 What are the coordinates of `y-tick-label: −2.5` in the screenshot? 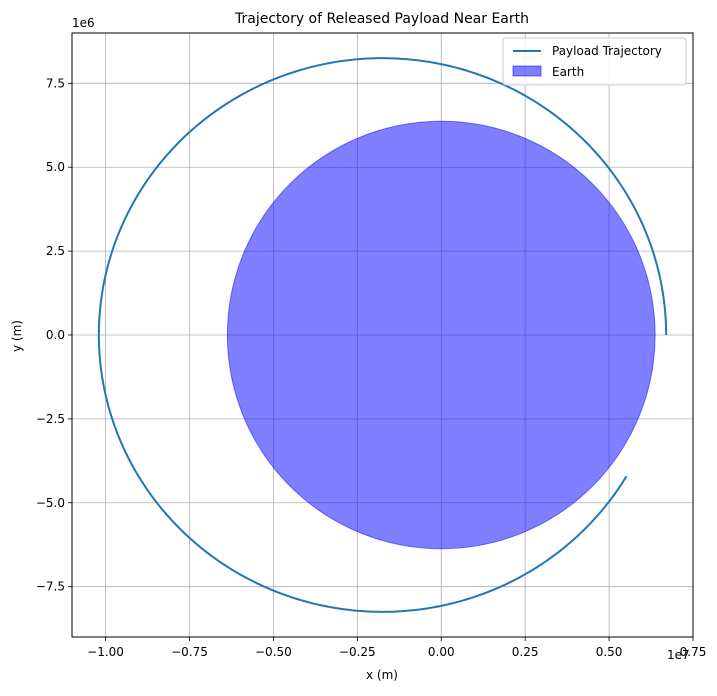 It's located at (50, 419).